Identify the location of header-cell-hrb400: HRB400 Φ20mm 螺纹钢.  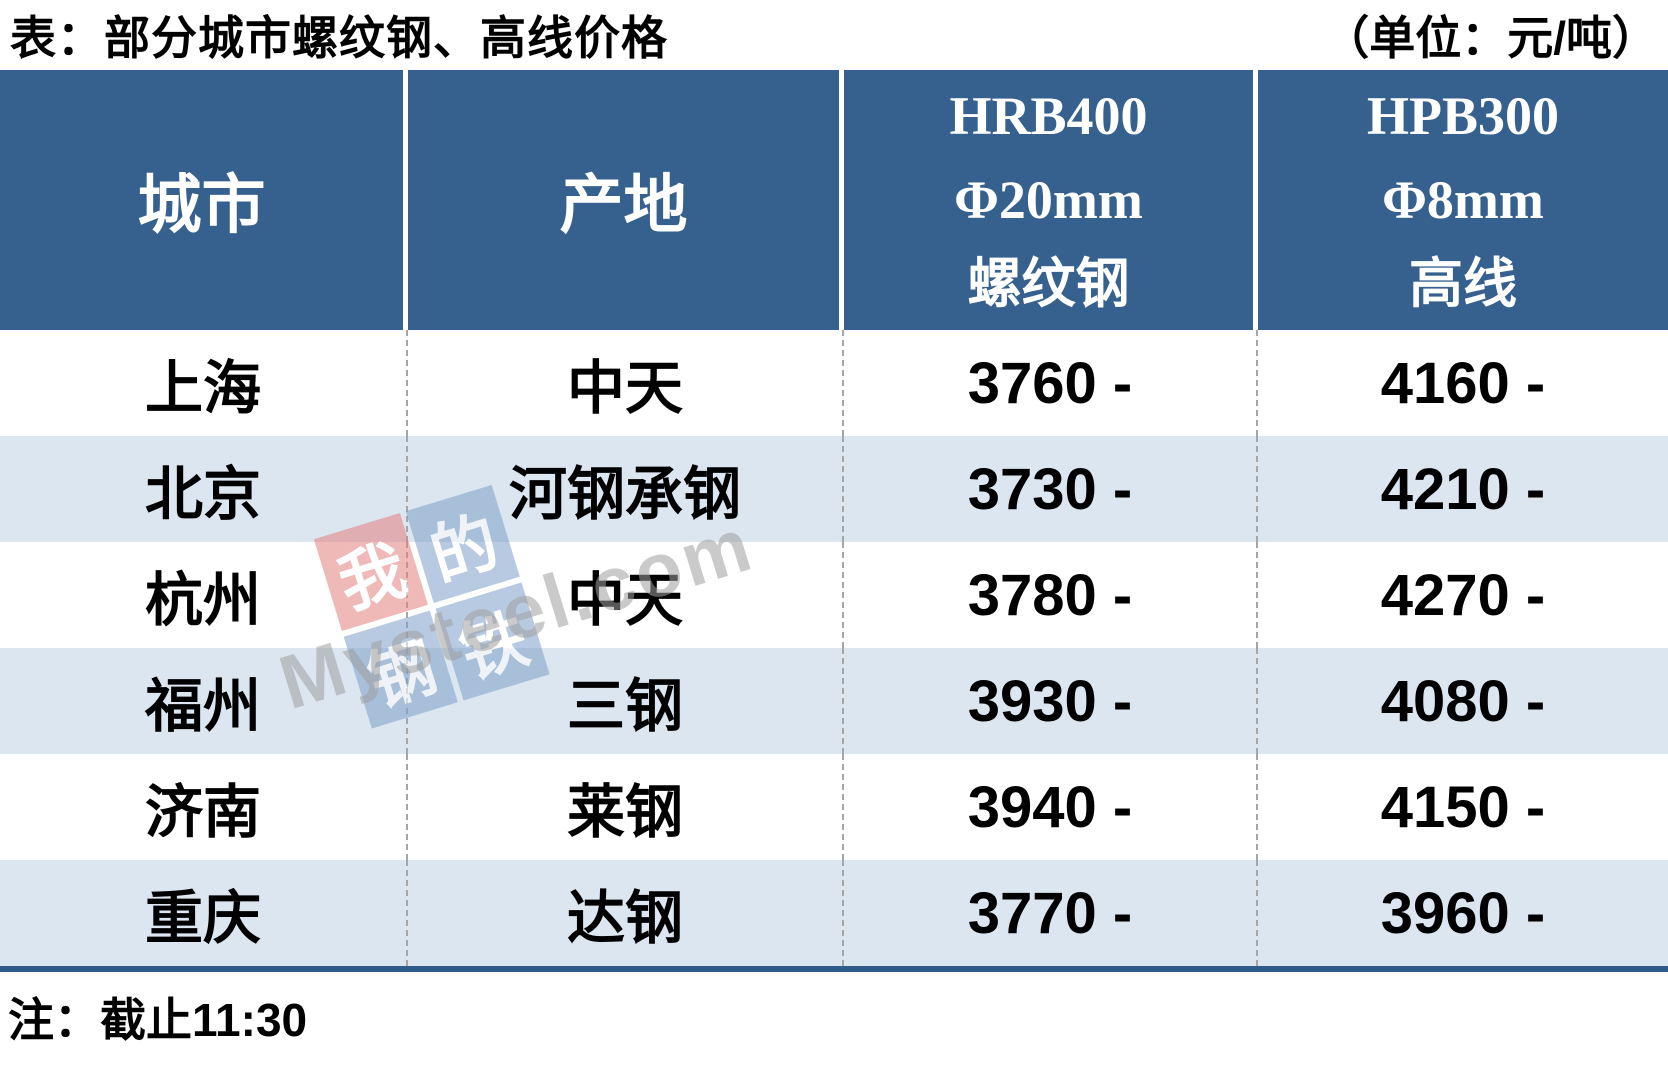
(1051, 200).